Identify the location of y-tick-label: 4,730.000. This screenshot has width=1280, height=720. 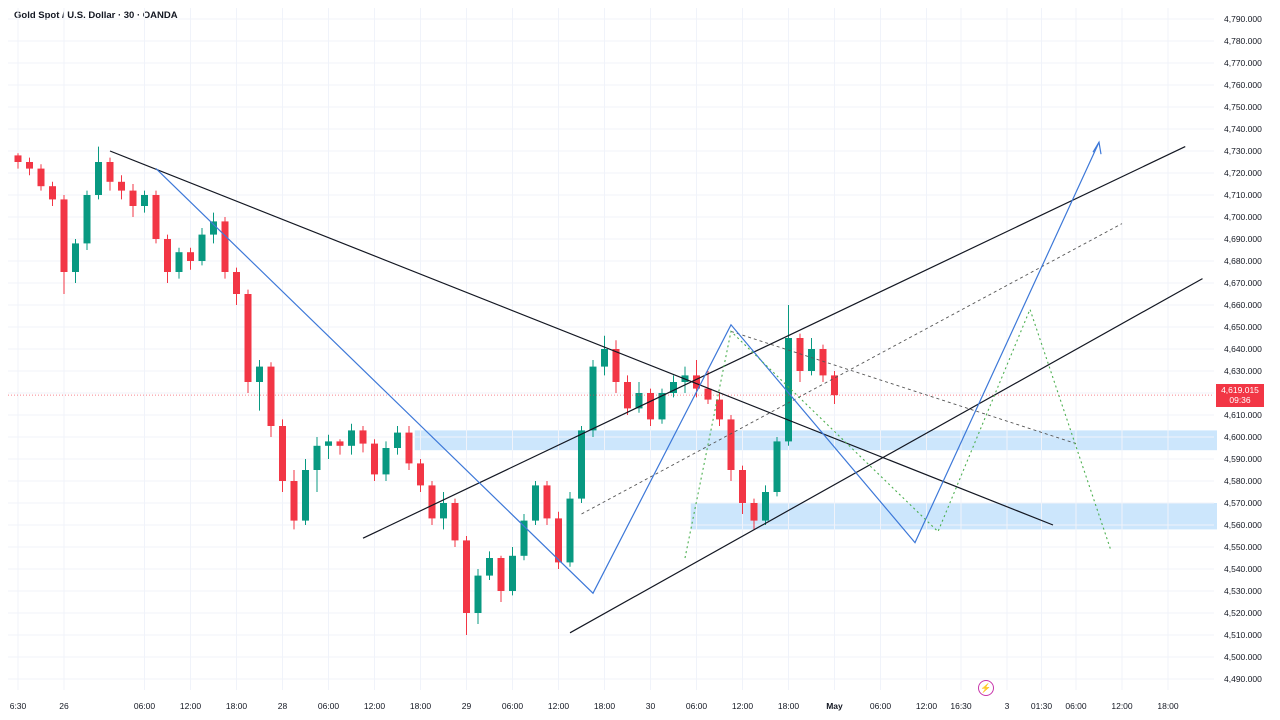
(1243, 151).